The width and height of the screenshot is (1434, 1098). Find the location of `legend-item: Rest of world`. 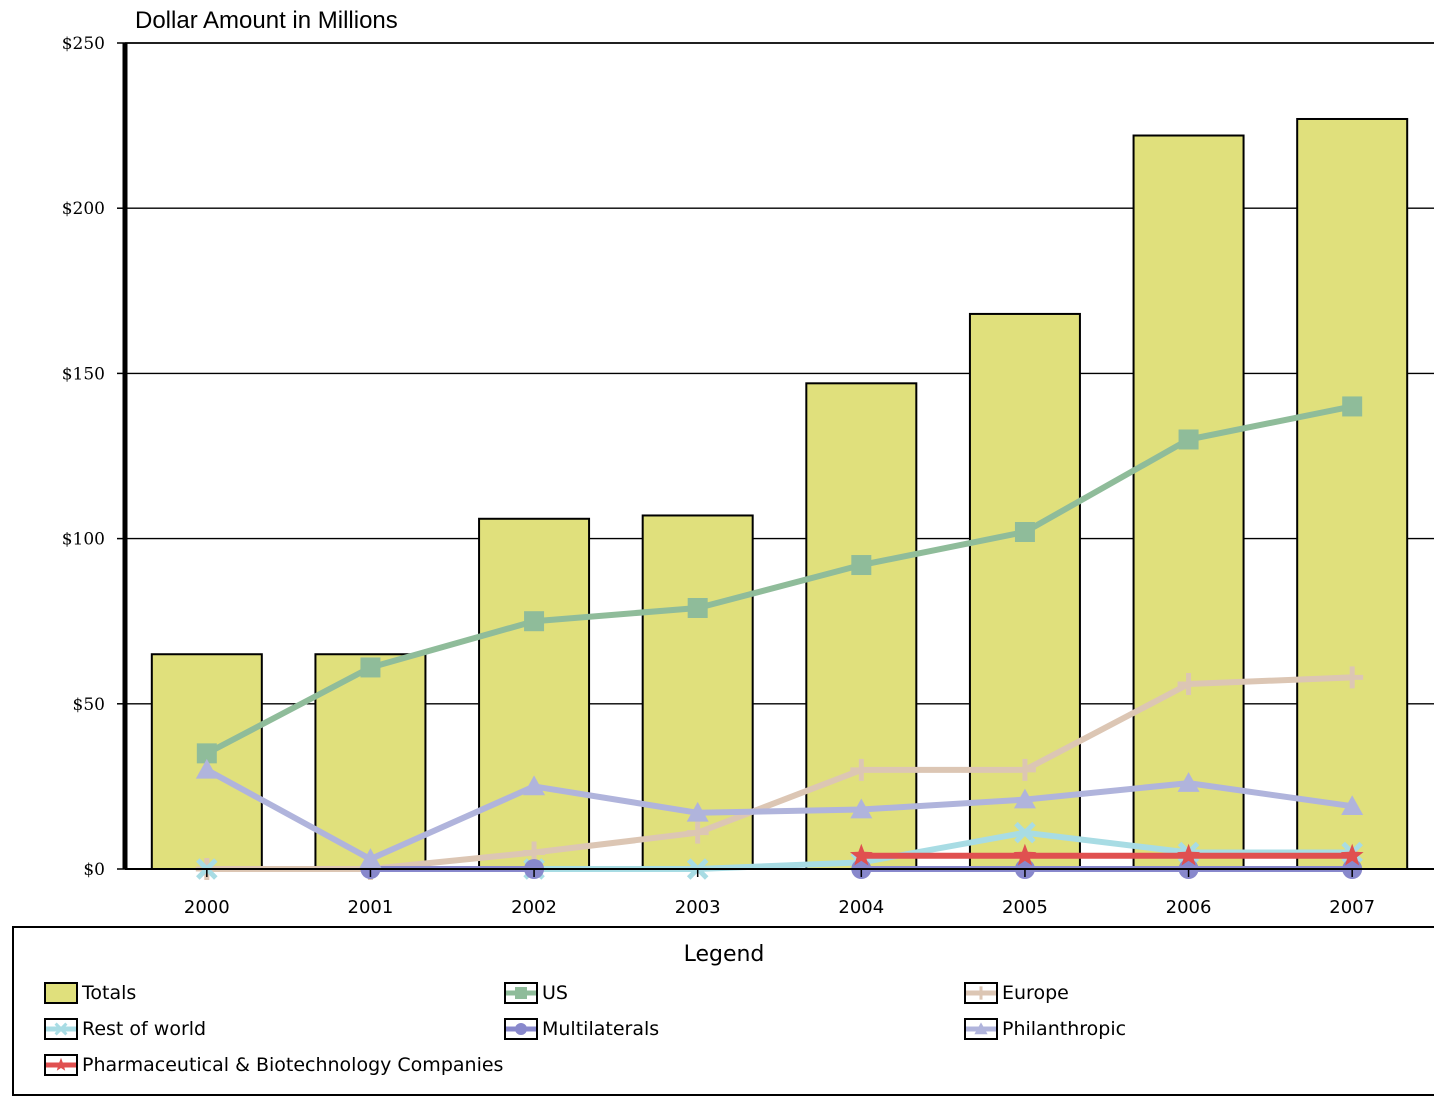

legend-item: Rest of world is located at coordinates (125, 1029).